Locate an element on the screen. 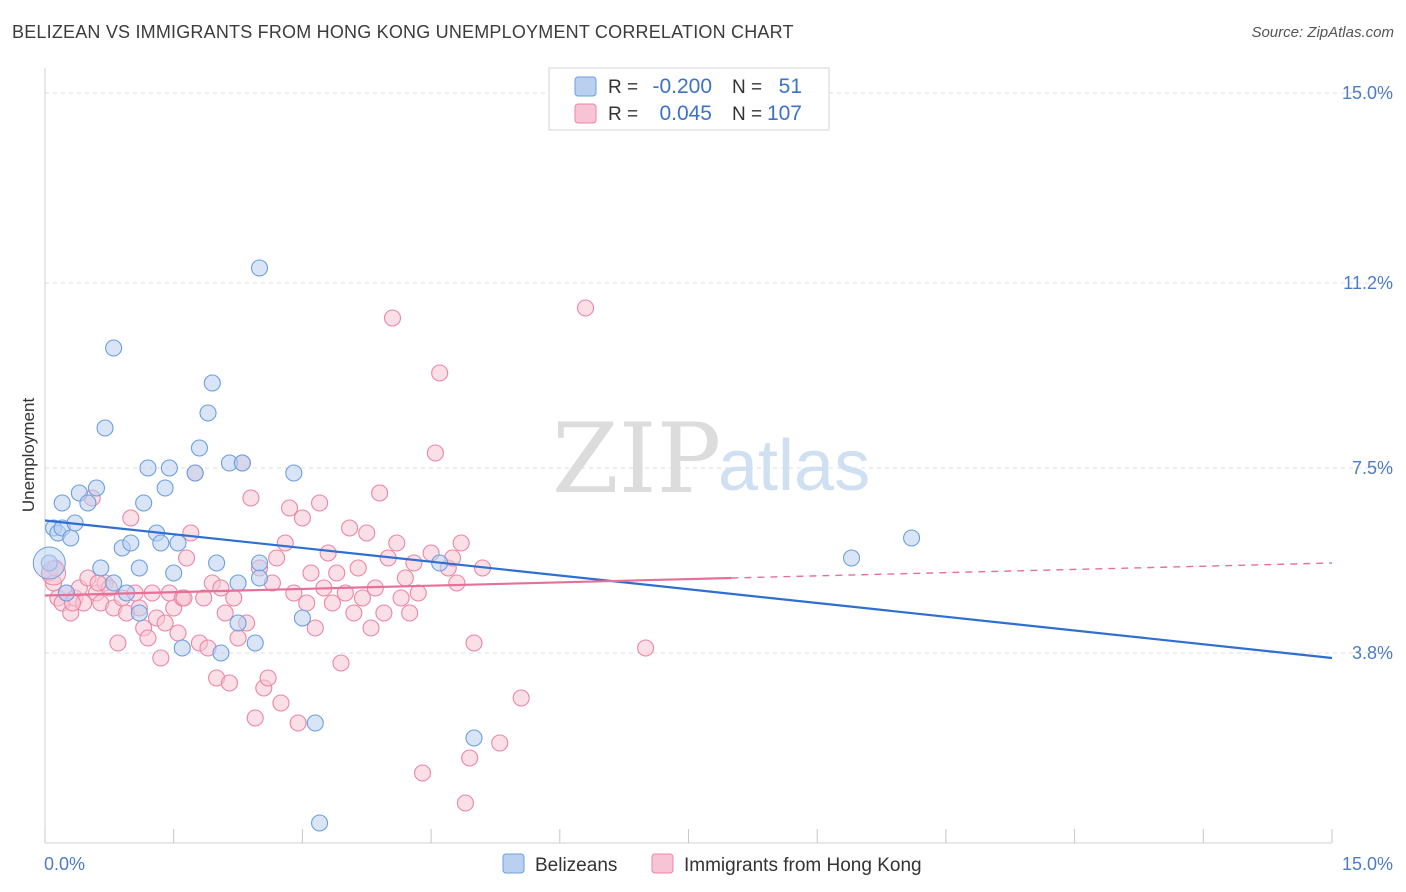 The image size is (1406, 892). legend-r-label-1: R = is located at coordinates (623, 87).